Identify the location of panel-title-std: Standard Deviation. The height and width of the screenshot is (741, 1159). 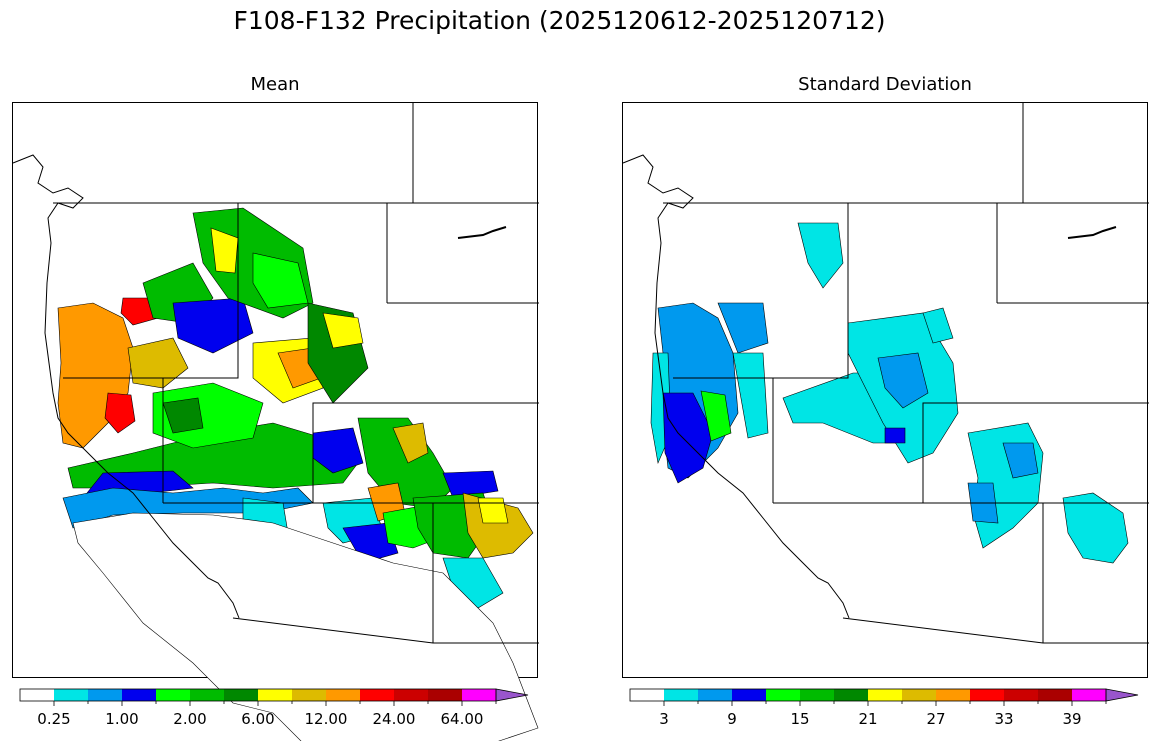
(885, 84).